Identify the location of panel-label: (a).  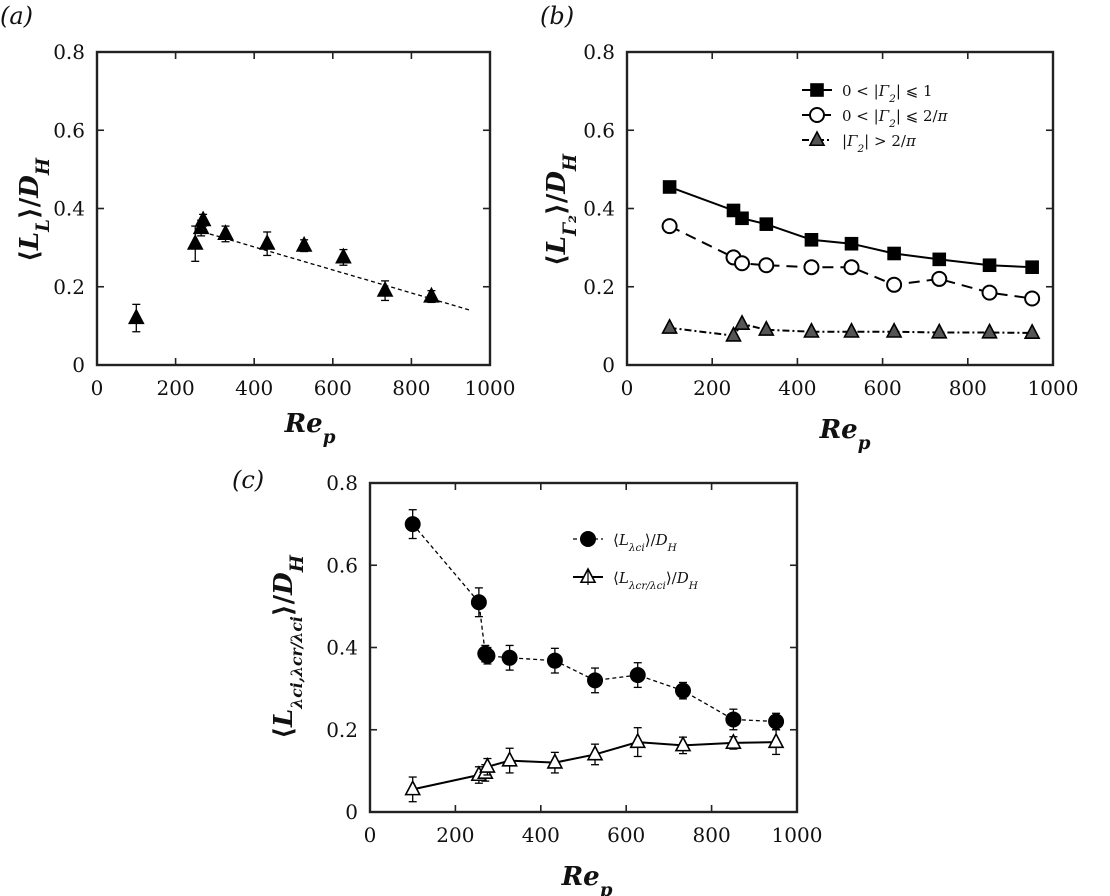
(16, 16).